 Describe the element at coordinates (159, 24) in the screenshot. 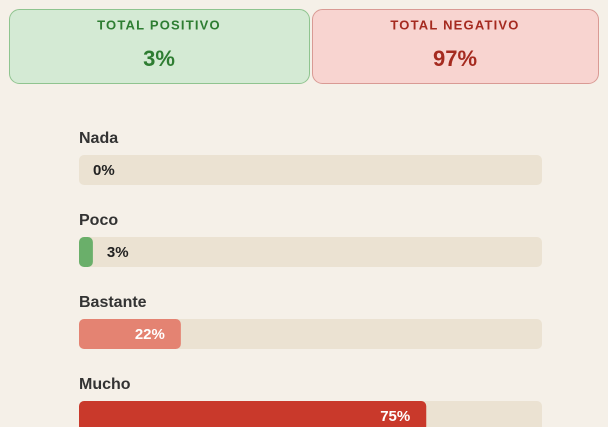

I see `card-label: TOTAL POSITIVO` at that location.